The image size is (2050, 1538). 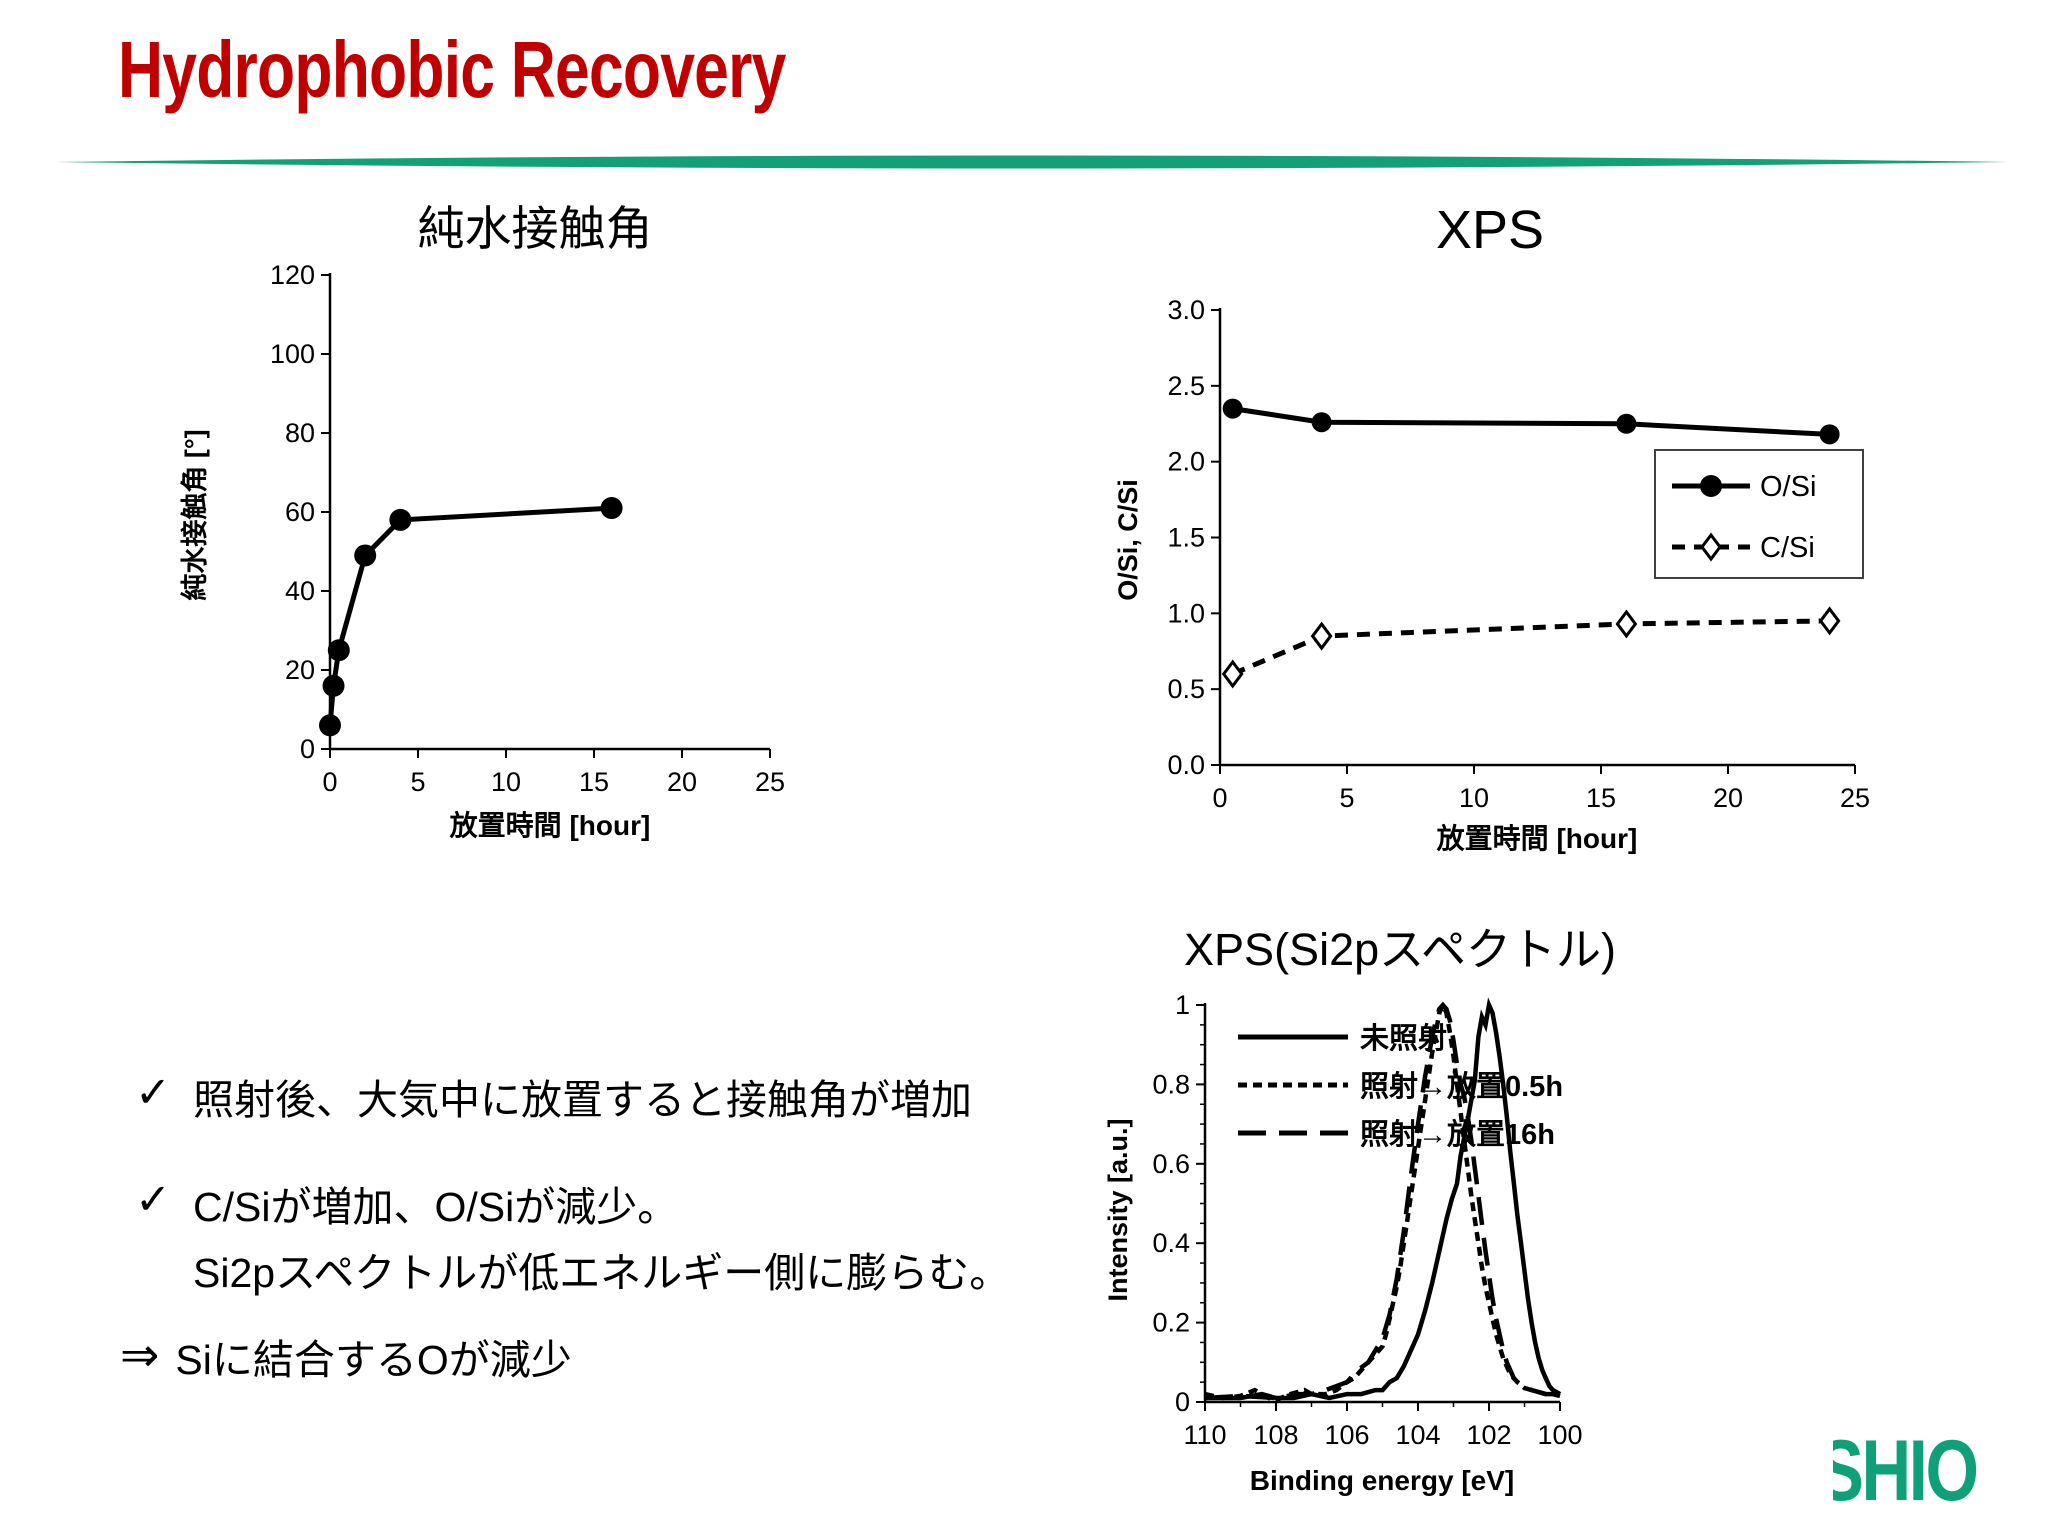 I want to click on svg-text: 0.6, so click(x=1171, y=1164).